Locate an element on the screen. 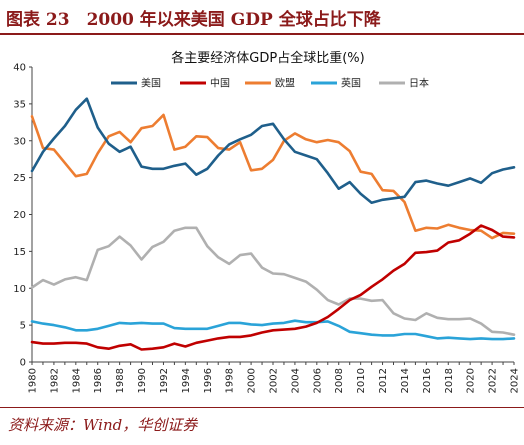 The height and width of the screenshot is (445, 524). y-tick-label: 5 is located at coordinates (23, 326).